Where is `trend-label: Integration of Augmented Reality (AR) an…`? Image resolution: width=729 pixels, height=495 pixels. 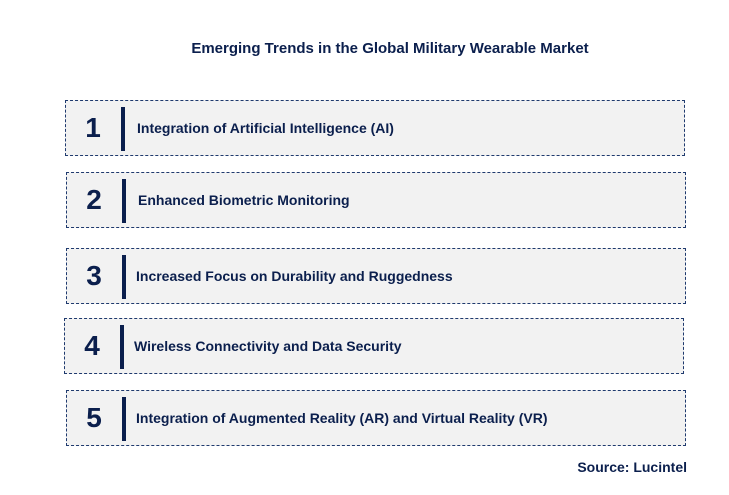
trend-label: Integration of Augmented Reality (AR) an… is located at coordinates (342, 418).